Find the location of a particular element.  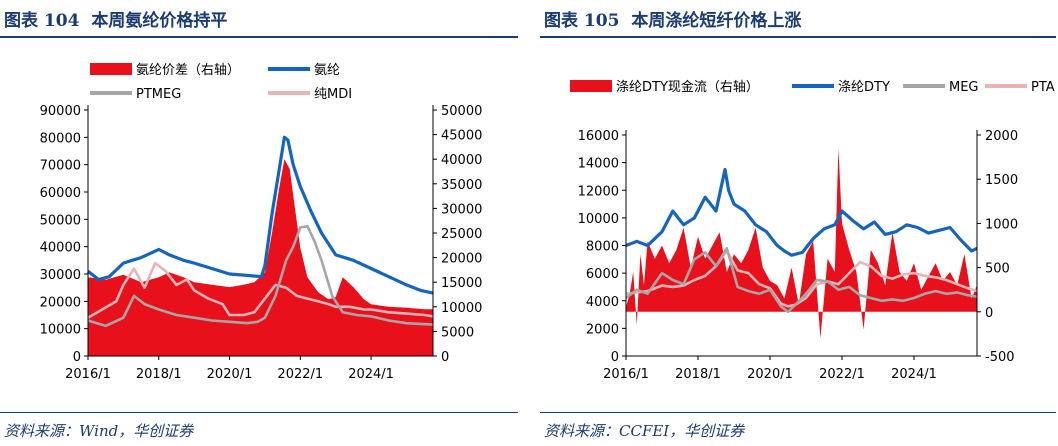

left-series-3-line is located at coordinates (260, 290).